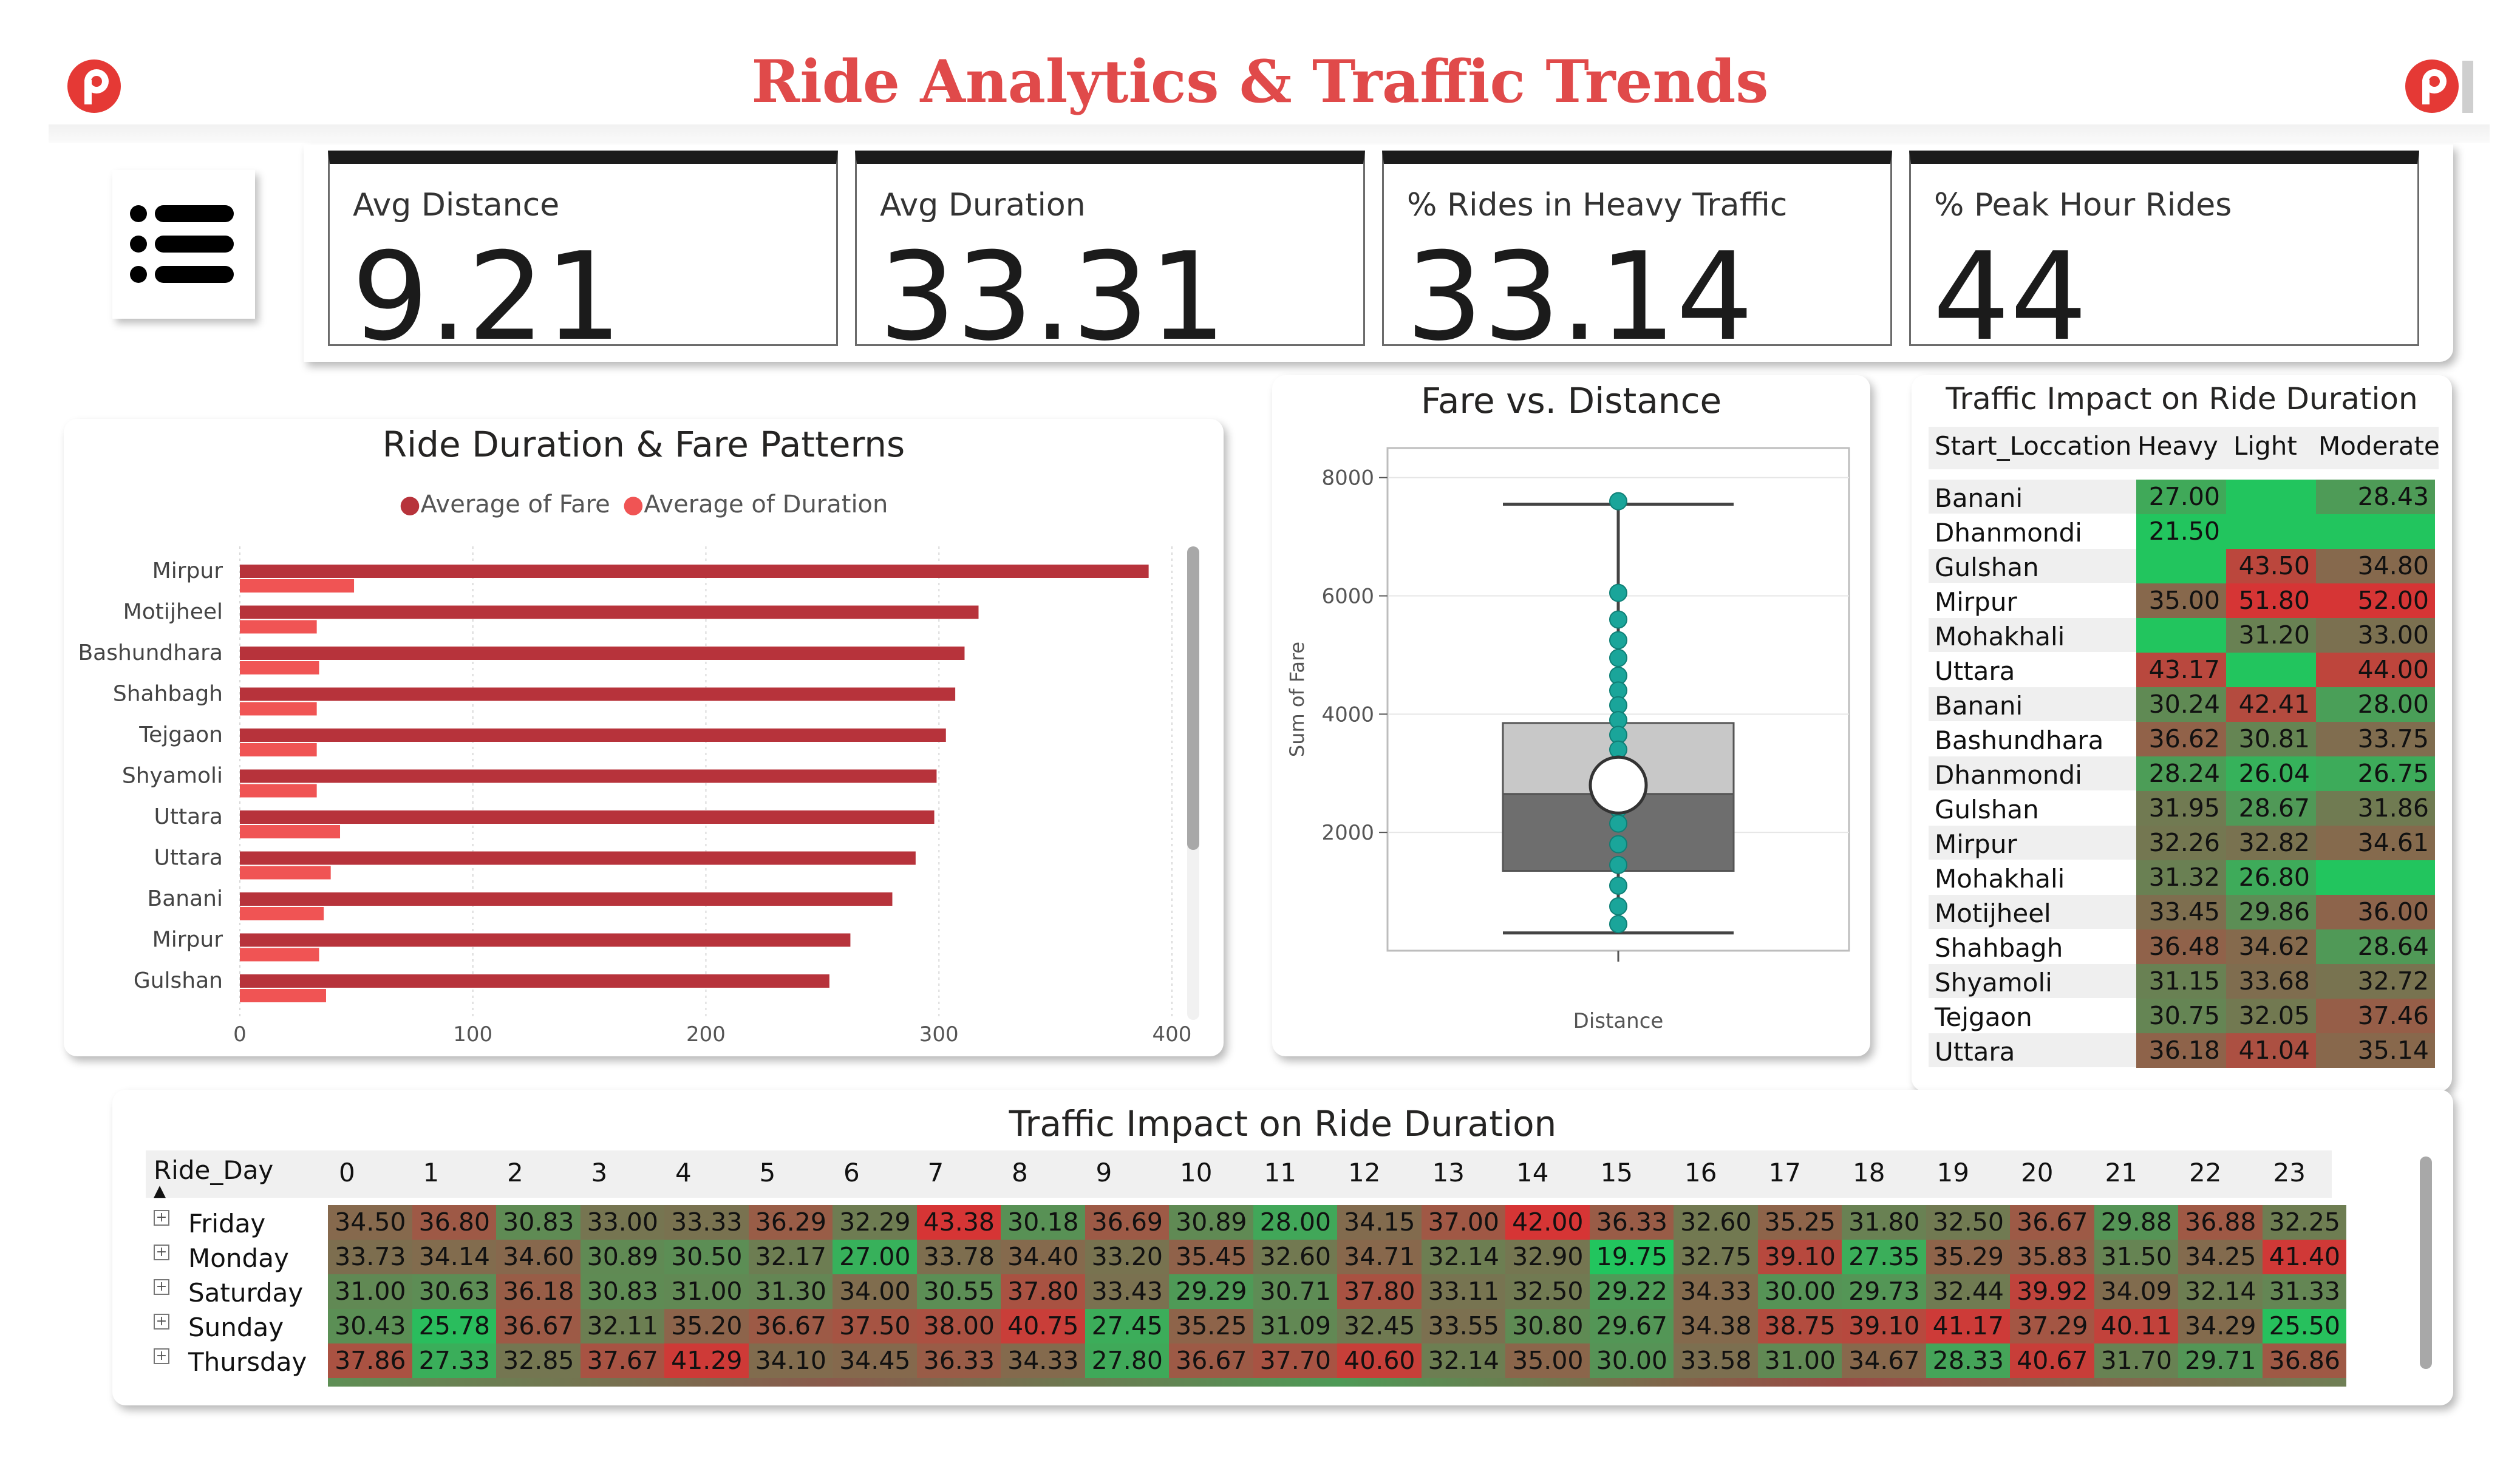 Image resolution: width=2520 pixels, height=1457 pixels. I want to click on y-category-label: Shahbagh, so click(168, 694).